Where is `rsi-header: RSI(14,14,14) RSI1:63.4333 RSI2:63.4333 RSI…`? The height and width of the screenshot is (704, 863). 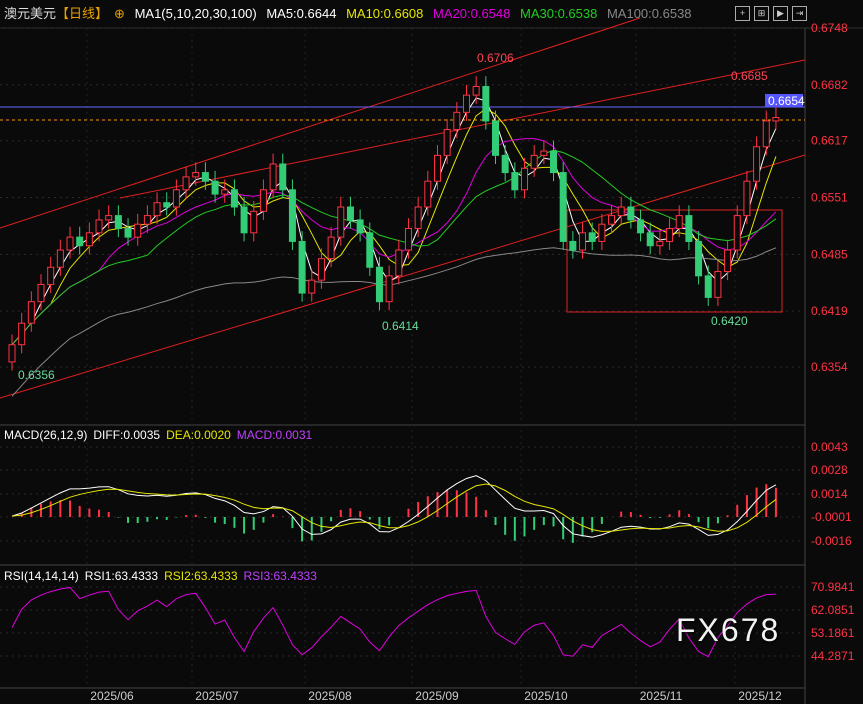 rsi-header: RSI(14,14,14) RSI1:63.4333 RSI2:63.4333 RSI… is located at coordinates (163, 576).